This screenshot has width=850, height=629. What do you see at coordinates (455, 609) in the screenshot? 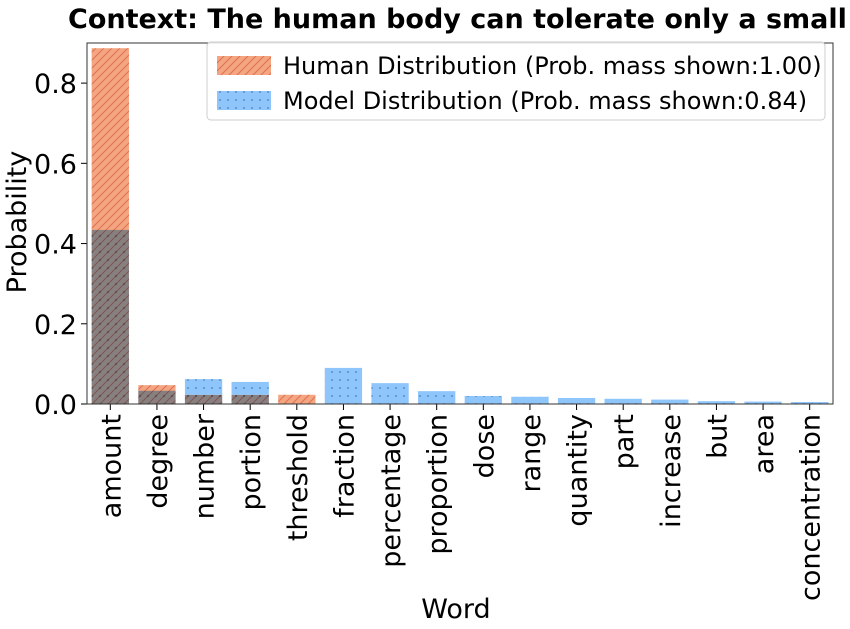
I see `x-axis-label: Word` at bounding box center [455, 609].